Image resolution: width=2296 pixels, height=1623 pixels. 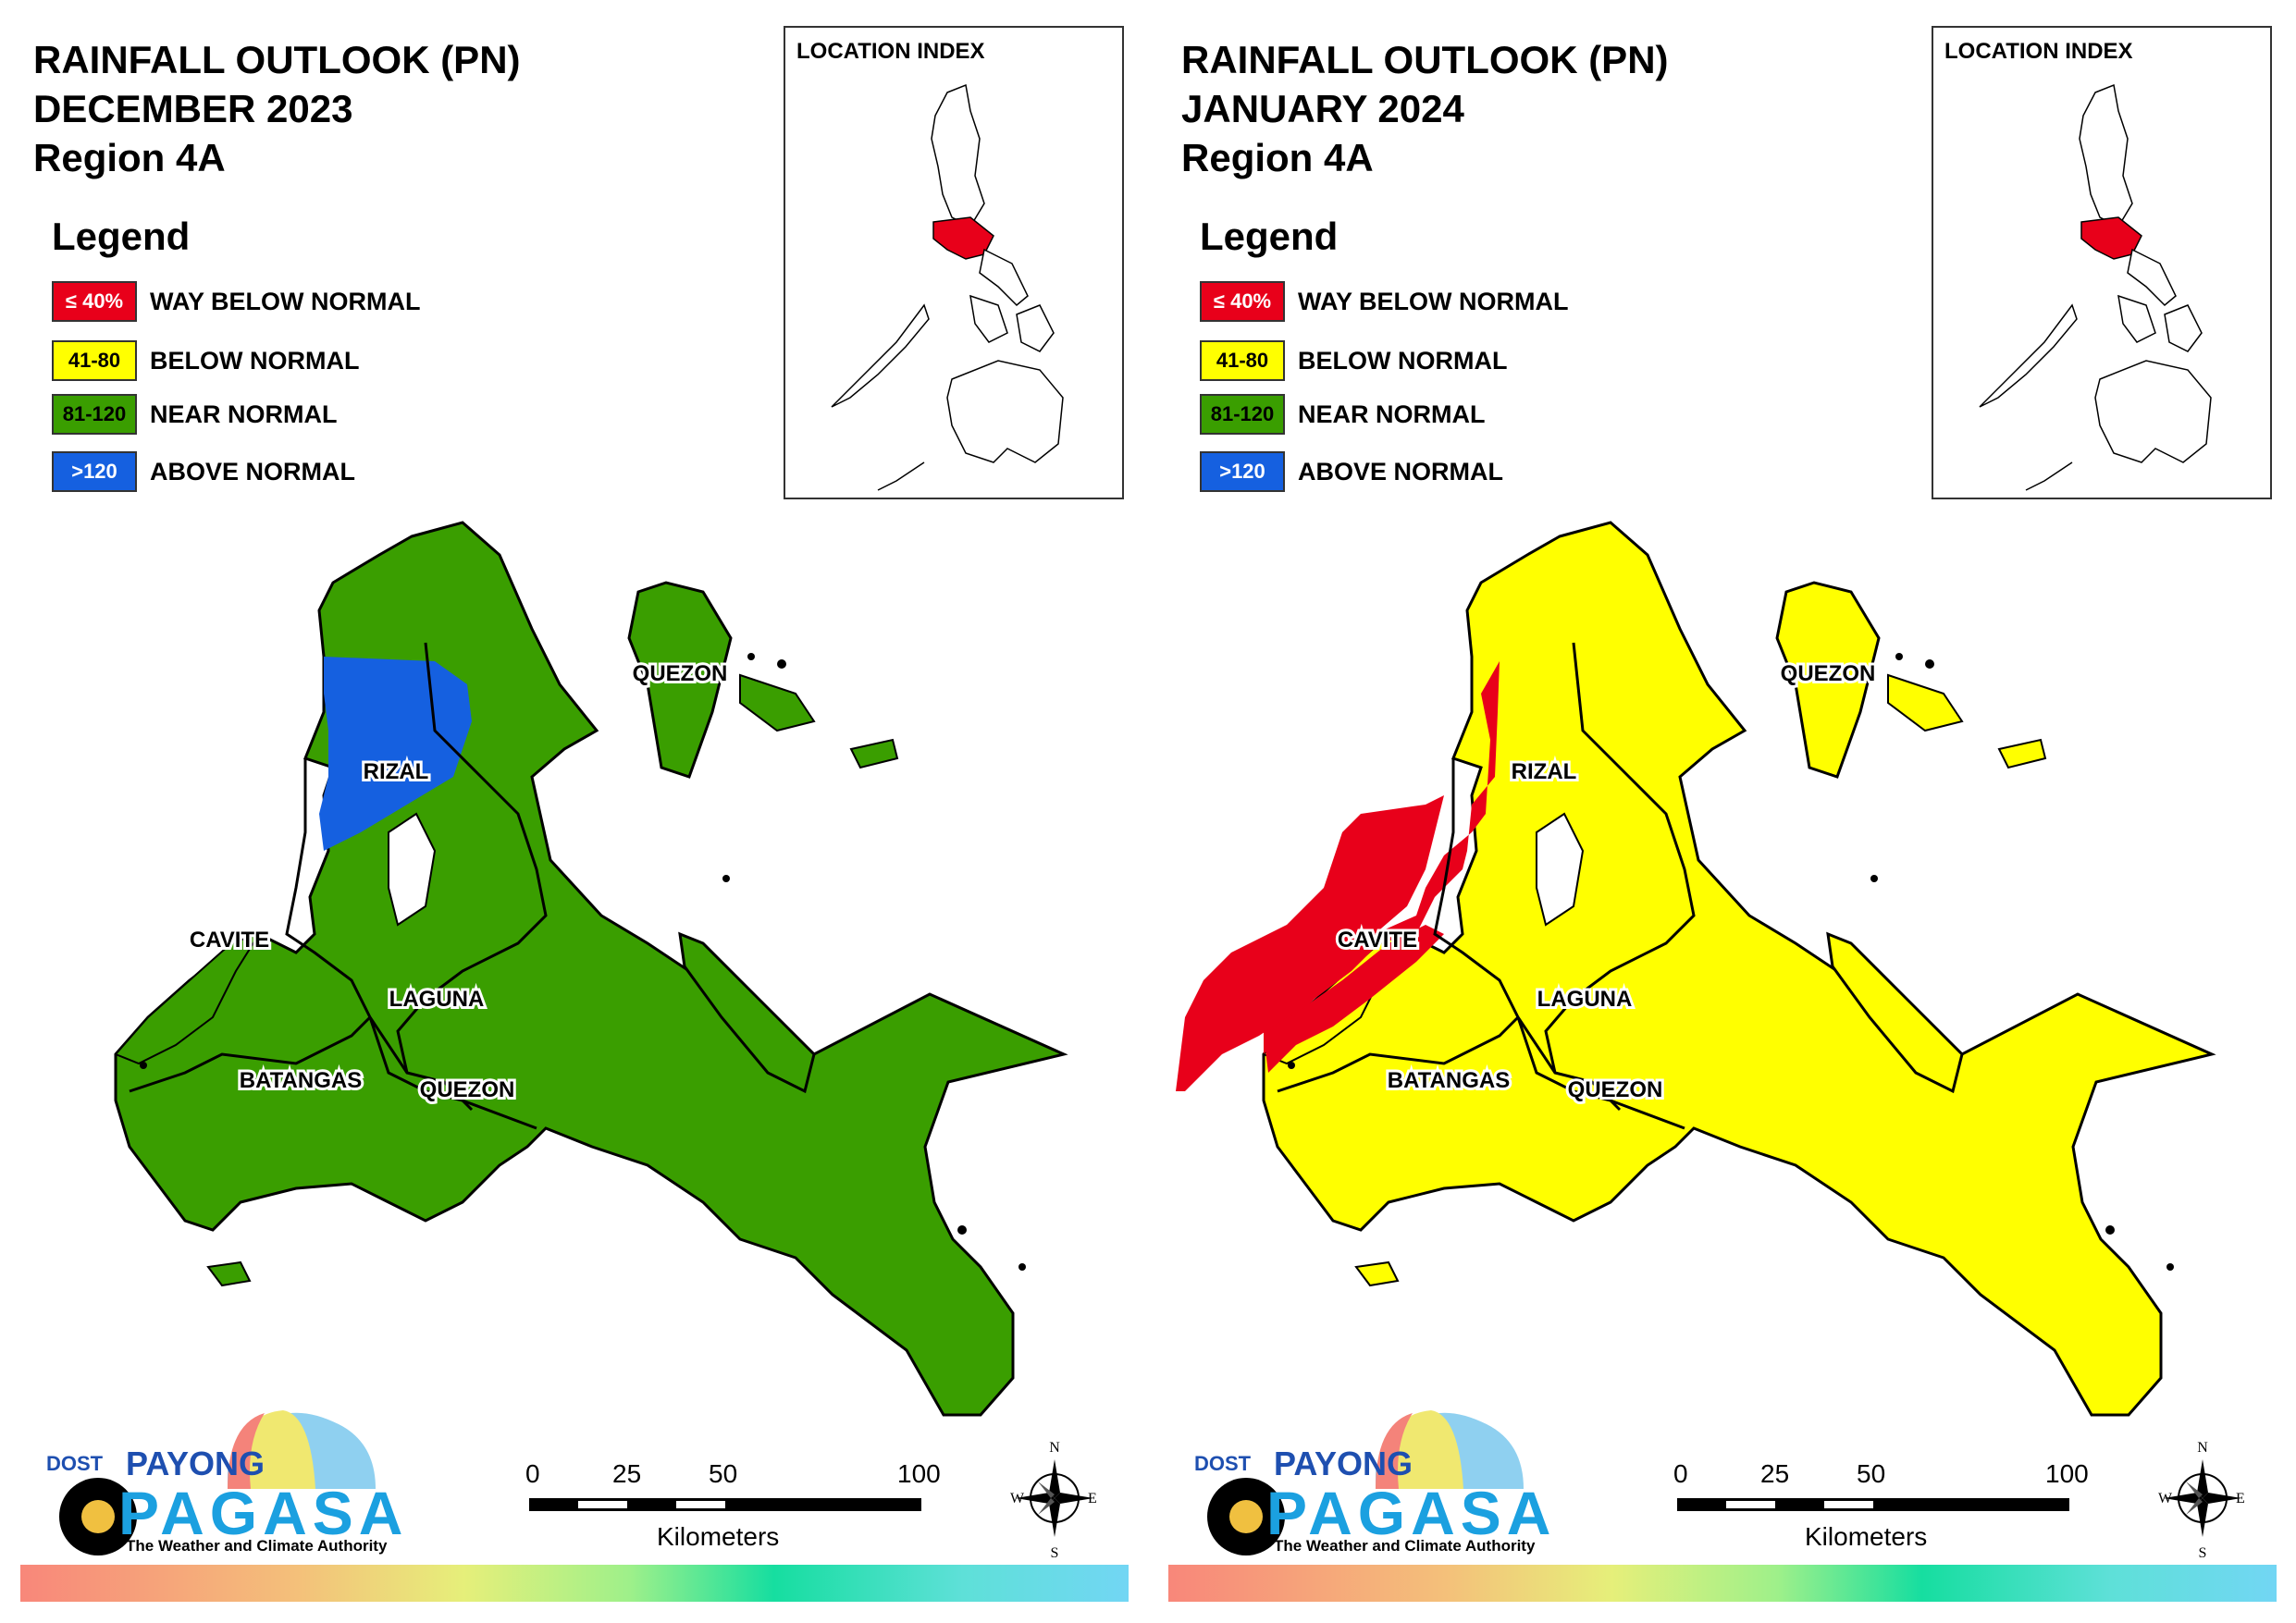 What do you see at coordinates (229, 940) in the screenshot?
I see `label-cavite: CAVITE` at bounding box center [229, 940].